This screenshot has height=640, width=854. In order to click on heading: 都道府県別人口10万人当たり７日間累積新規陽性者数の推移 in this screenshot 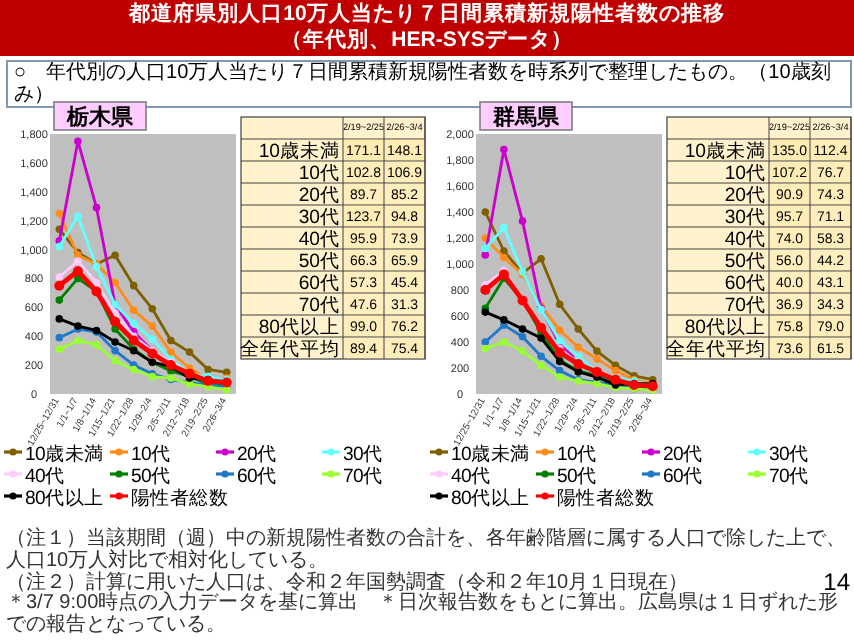, I will do `click(426, 14)`.